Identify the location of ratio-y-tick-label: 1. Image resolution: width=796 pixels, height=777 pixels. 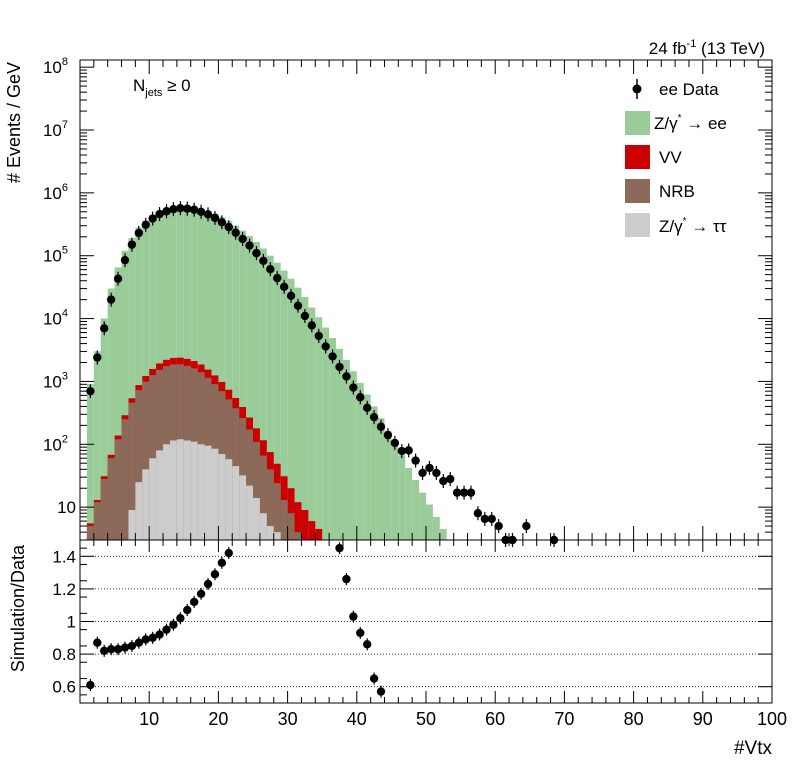
(71, 622).